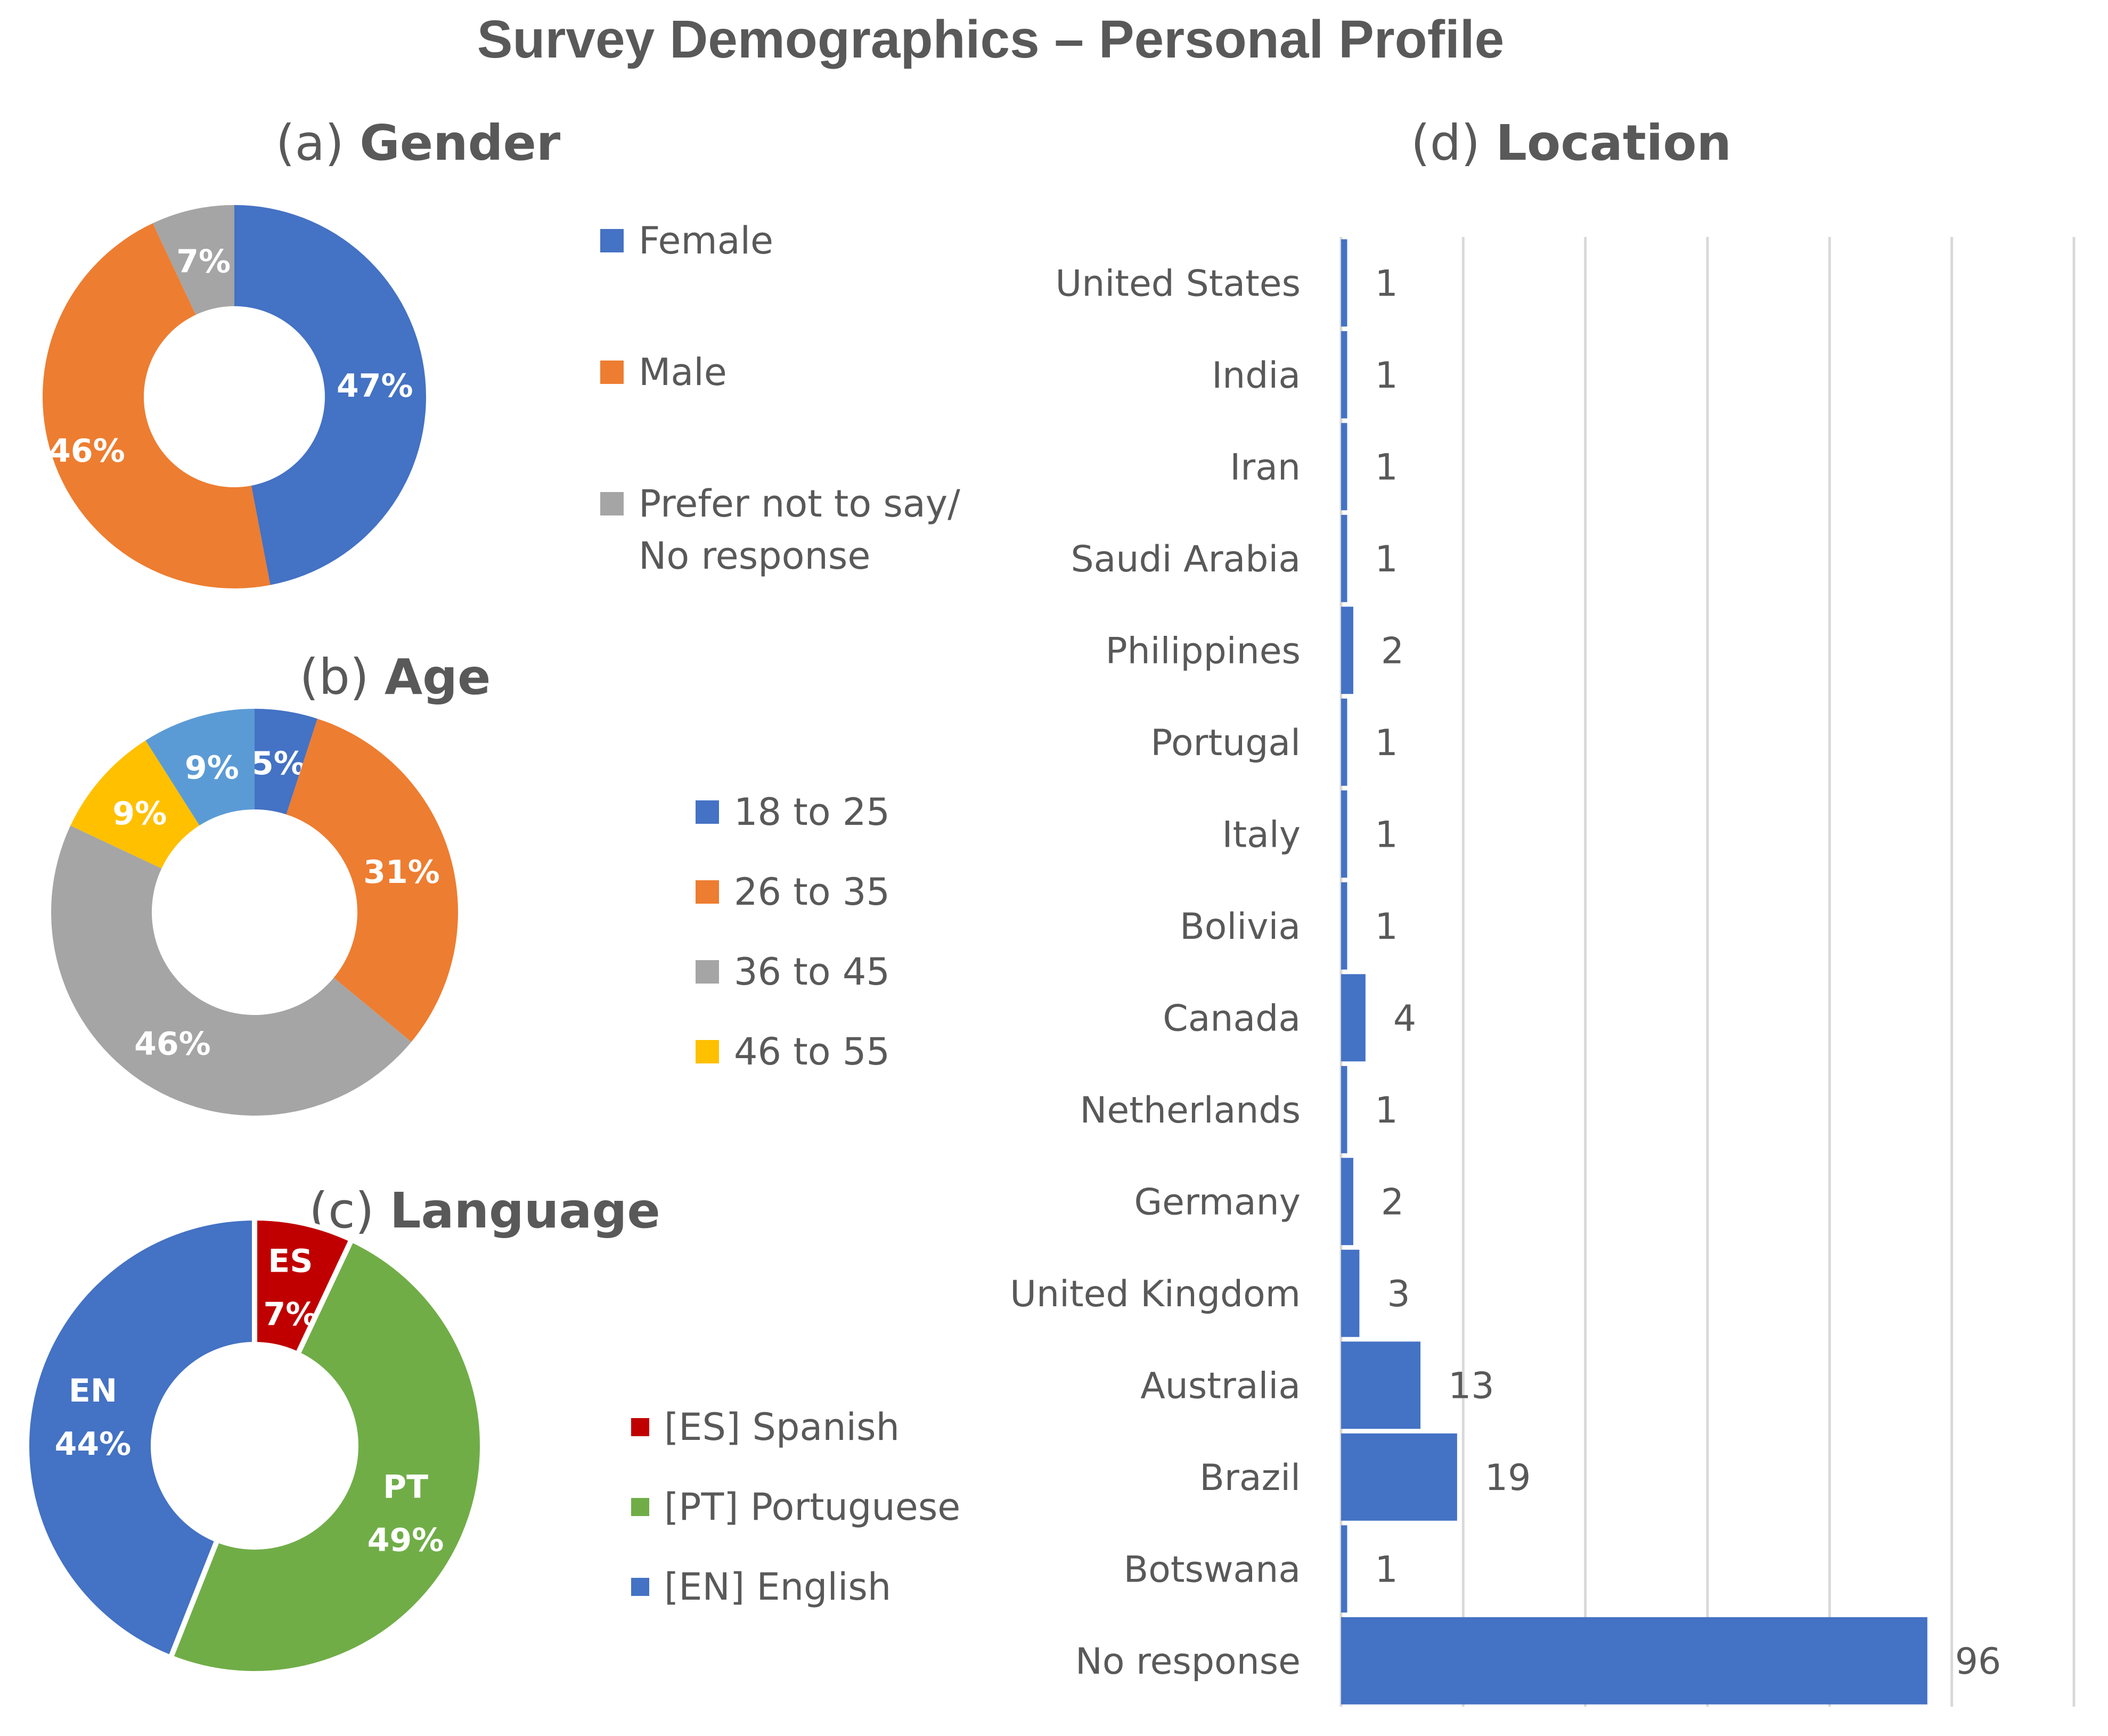 Image resolution: width=2108 pixels, height=1736 pixels. Describe the element at coordinates (1344, 558) in the screenshot. I see `location-bar-saudi-arabia` at that location.